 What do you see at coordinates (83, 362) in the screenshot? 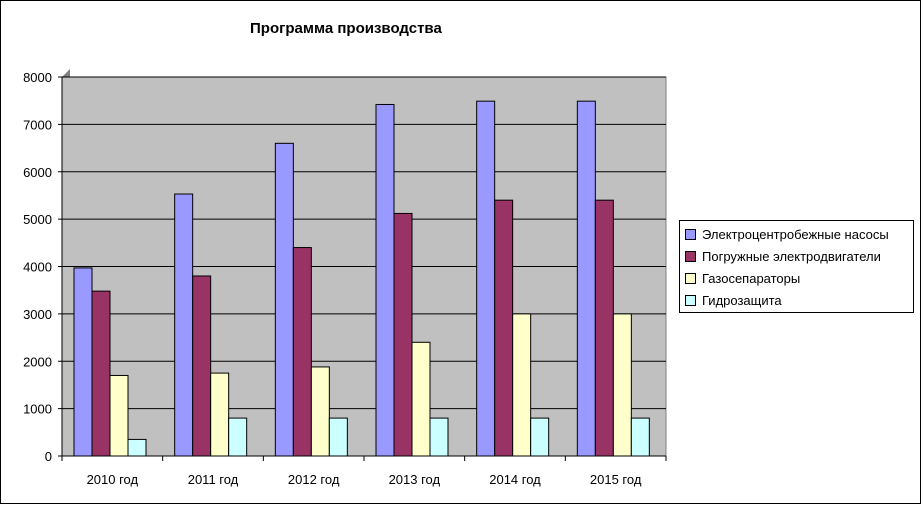
I see `bar-s0-c0` at bounding box center [83, 362].